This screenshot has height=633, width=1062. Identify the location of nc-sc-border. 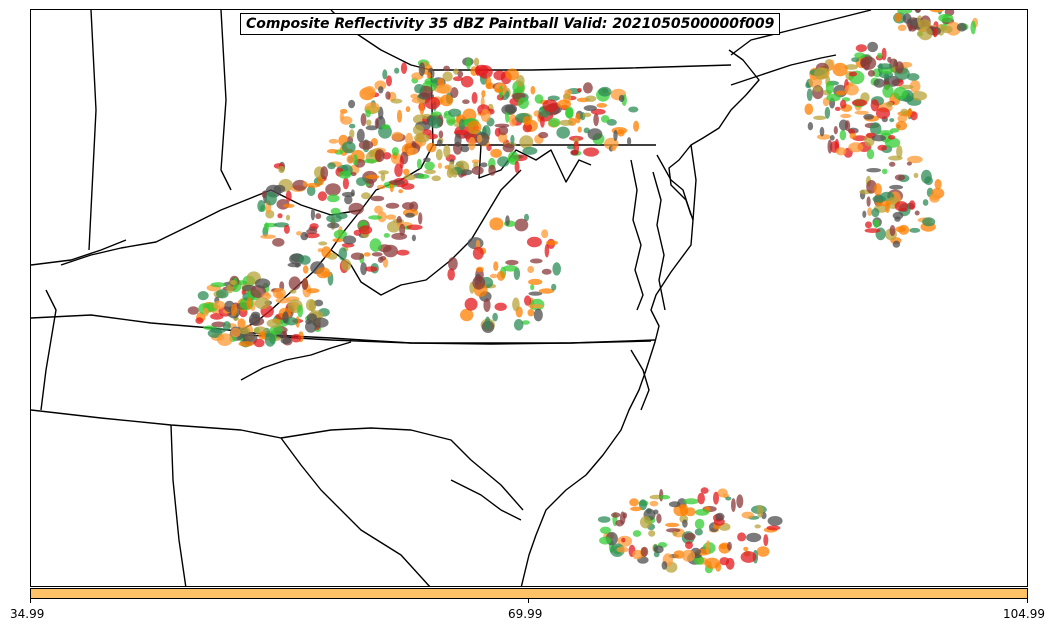
(402, 469).